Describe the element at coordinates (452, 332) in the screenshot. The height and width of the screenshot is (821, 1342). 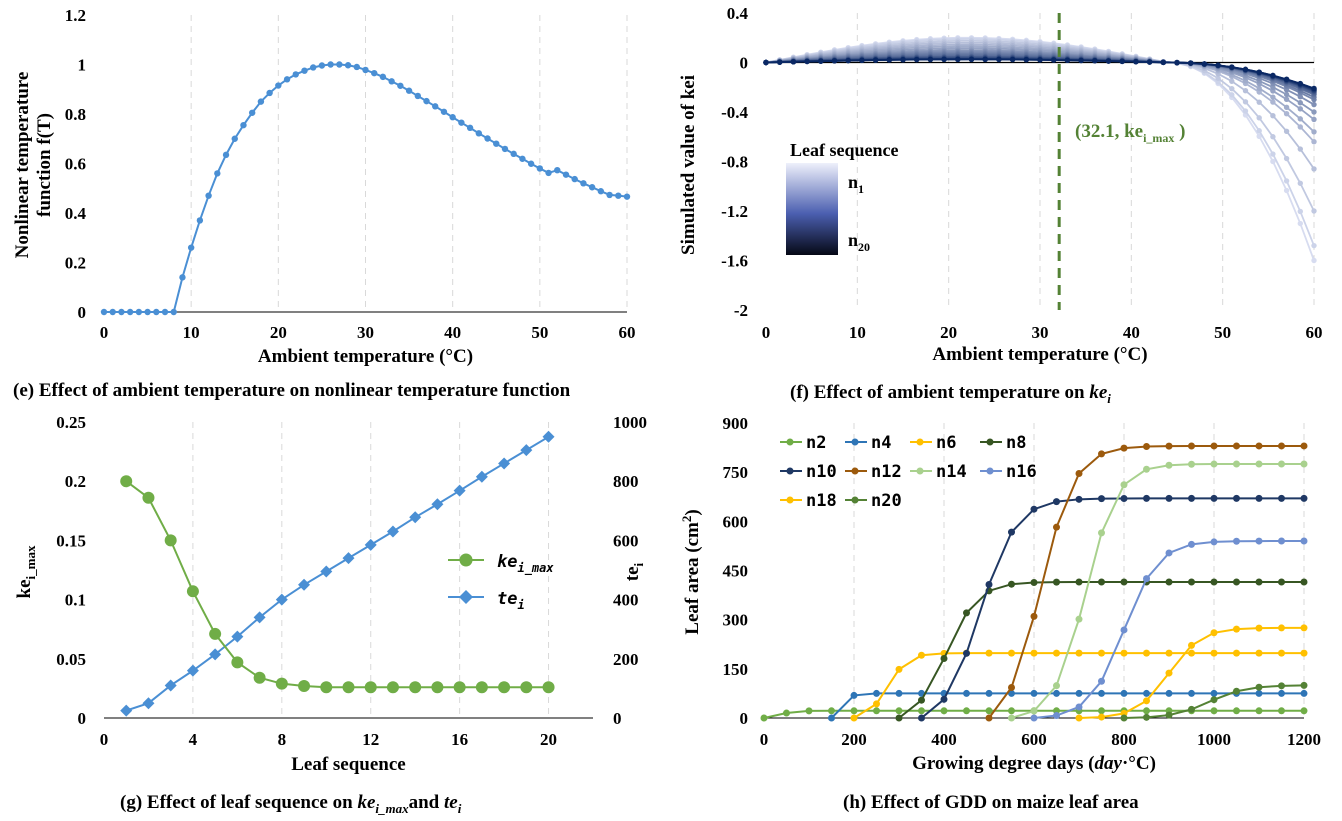
I see `x-tick-label: 40` at that location.